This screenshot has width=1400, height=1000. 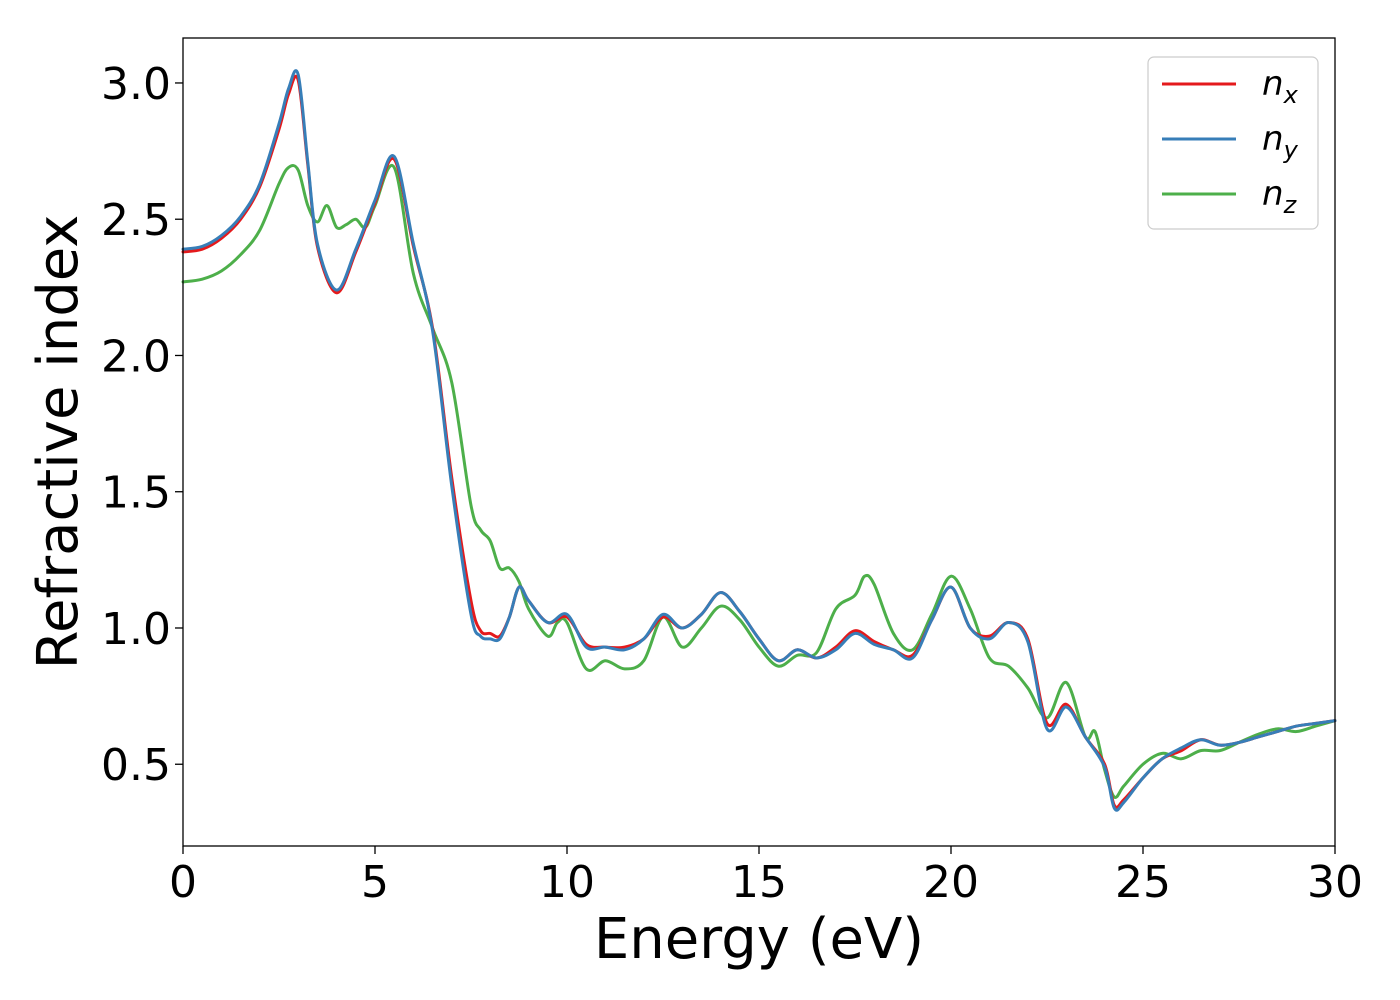 I want to click on legend-label-nz: nz, so click(x=1280, y=196).